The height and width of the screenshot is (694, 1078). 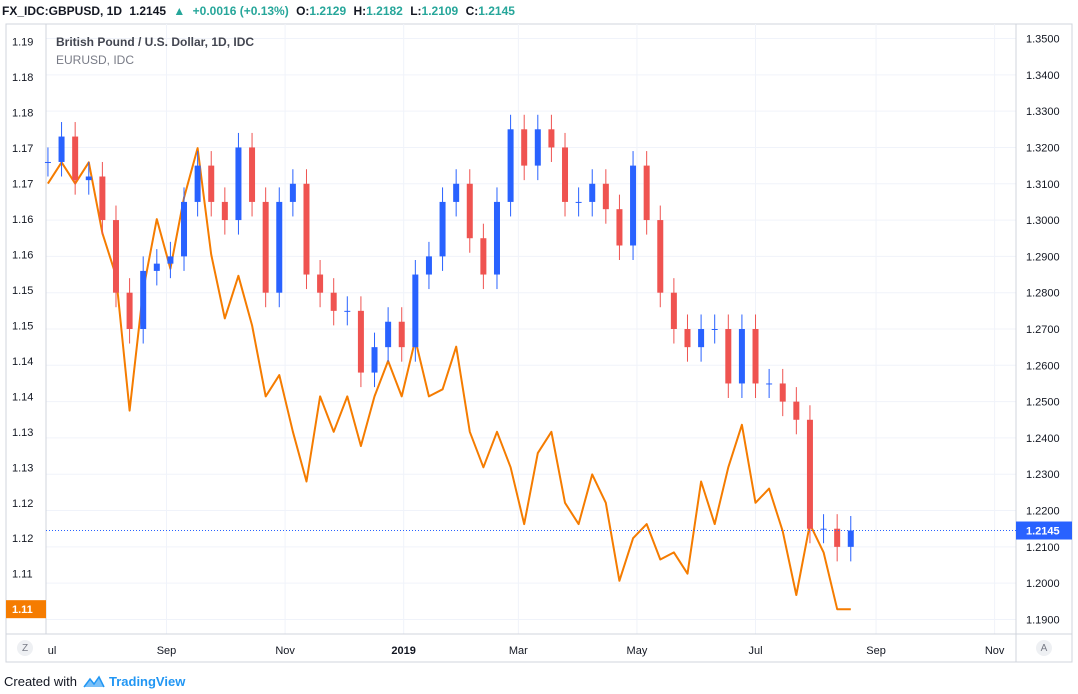 I want to click on right-tick-label: 1.2700, so click(x=1043, y=330).